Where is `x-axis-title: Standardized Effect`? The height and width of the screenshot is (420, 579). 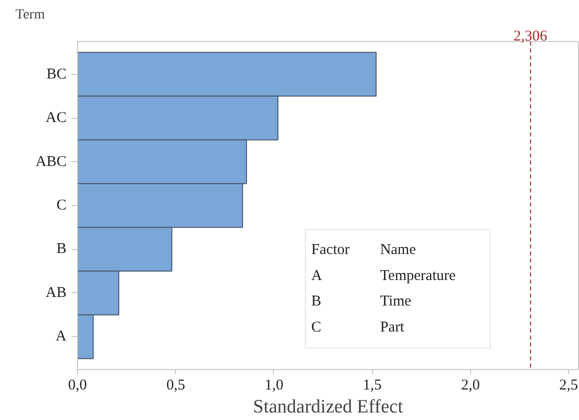 x-axis-title: Standardized Effect is located at coordinates (328, 407).